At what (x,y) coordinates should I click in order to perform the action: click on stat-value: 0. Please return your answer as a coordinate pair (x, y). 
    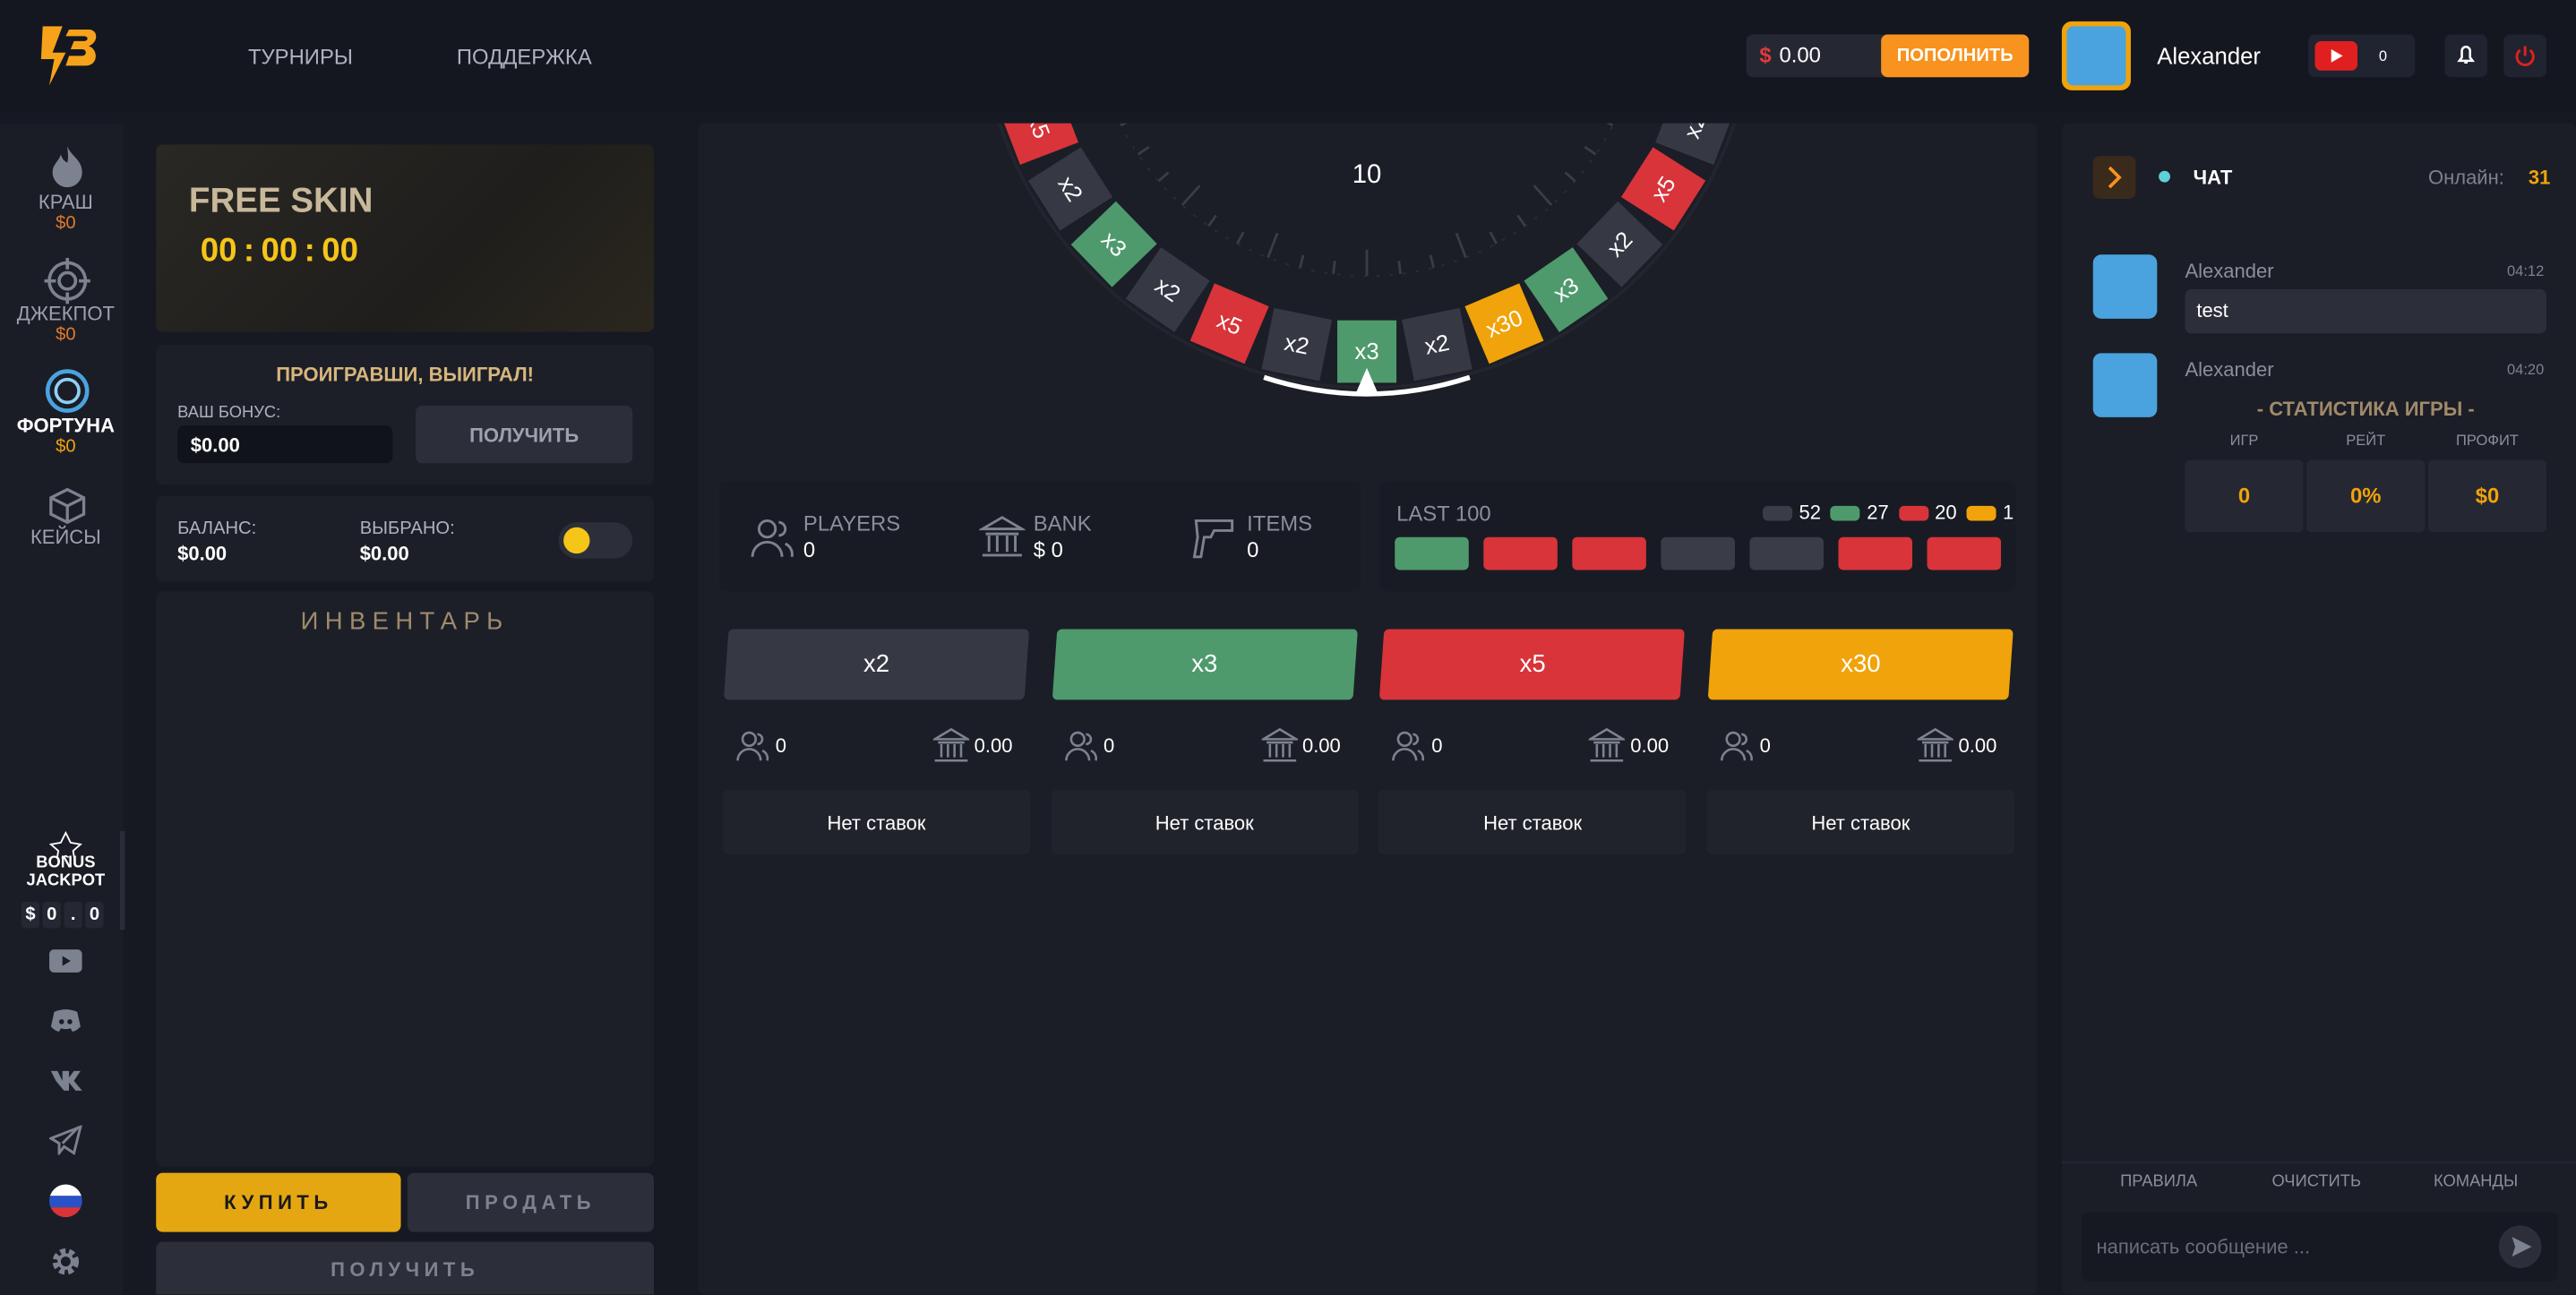
    Looking at the image, I should click on (809, 549).